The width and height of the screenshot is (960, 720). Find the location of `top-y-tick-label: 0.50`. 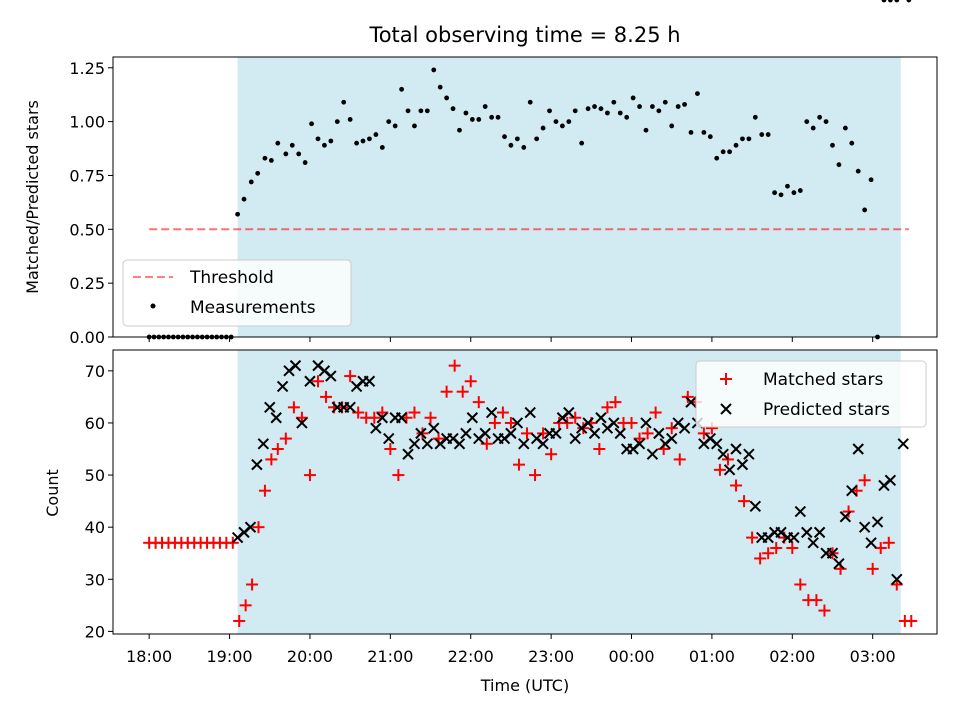

top-y-tick-label: 0.50 is located at coordinates (87, 229).